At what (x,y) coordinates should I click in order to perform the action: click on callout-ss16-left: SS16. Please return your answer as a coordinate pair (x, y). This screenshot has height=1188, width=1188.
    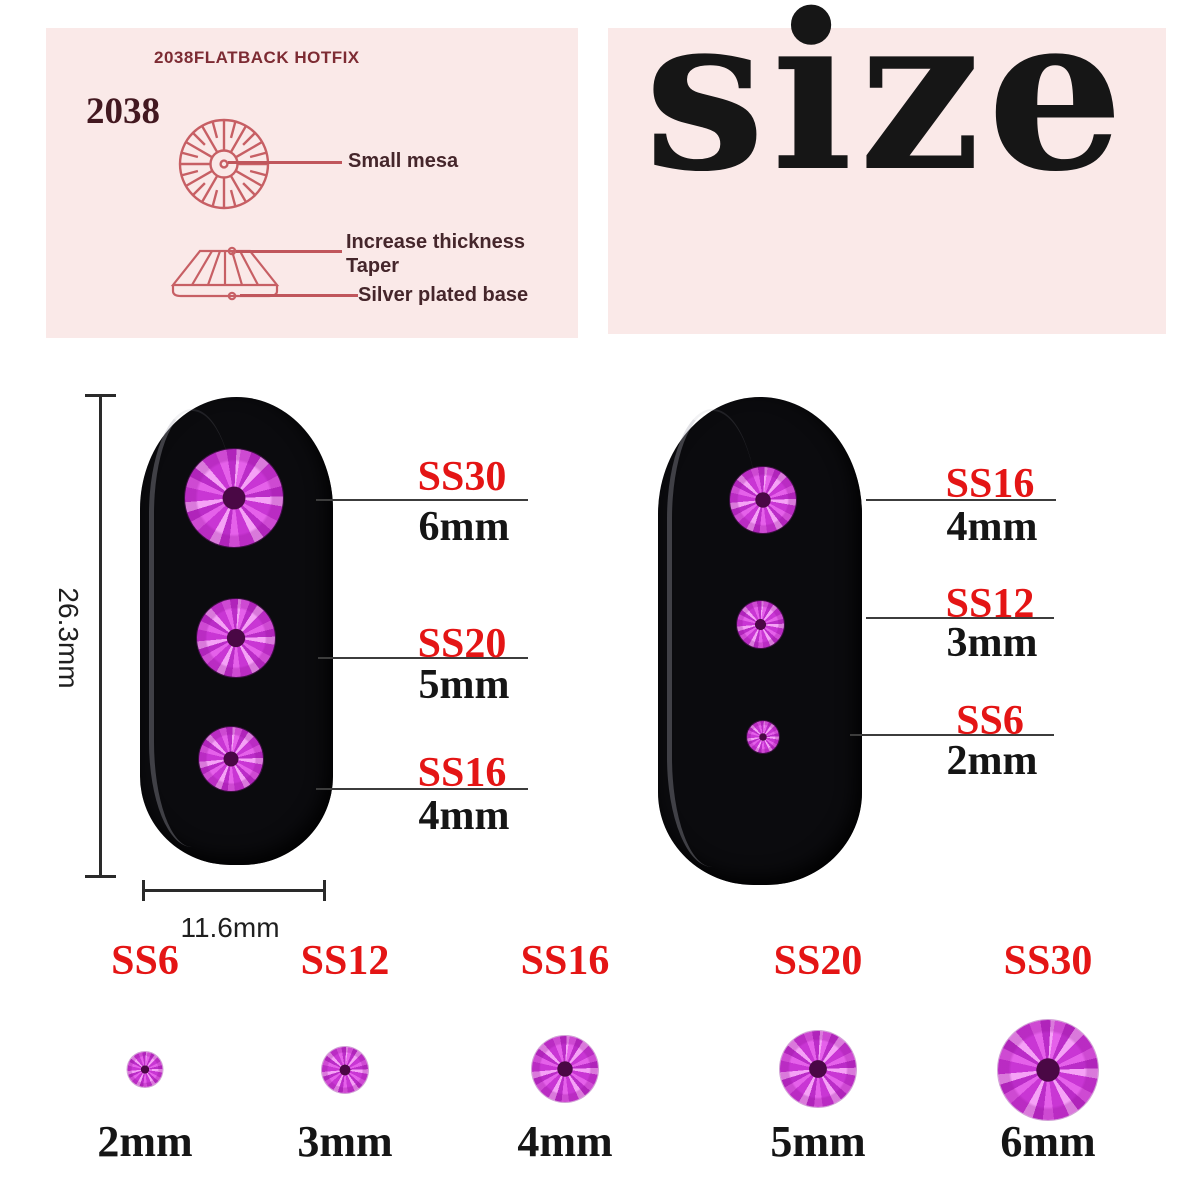
    Looking at the image, I should click on (462, 773).